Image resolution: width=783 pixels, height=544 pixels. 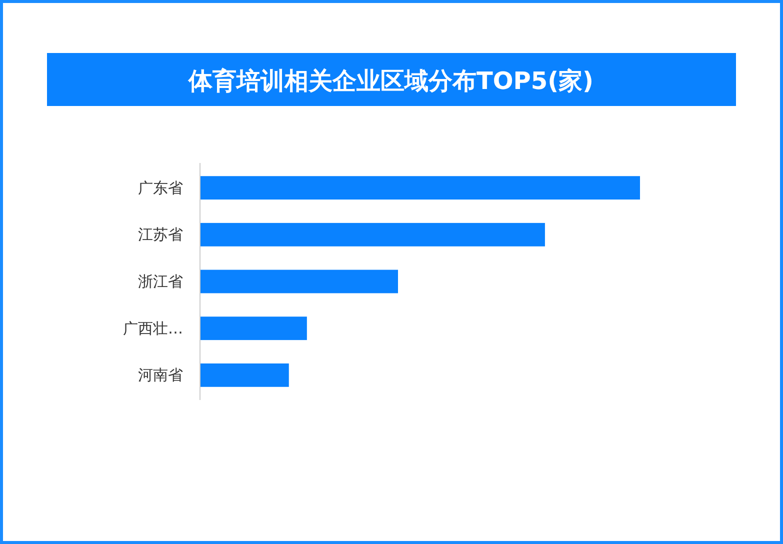 What do you see at coordinates (391, 81) in the screenshot?
I see `chart-title: 体育培训相关企业区域分布TOP5(家)` at bounding box center [391, 81].